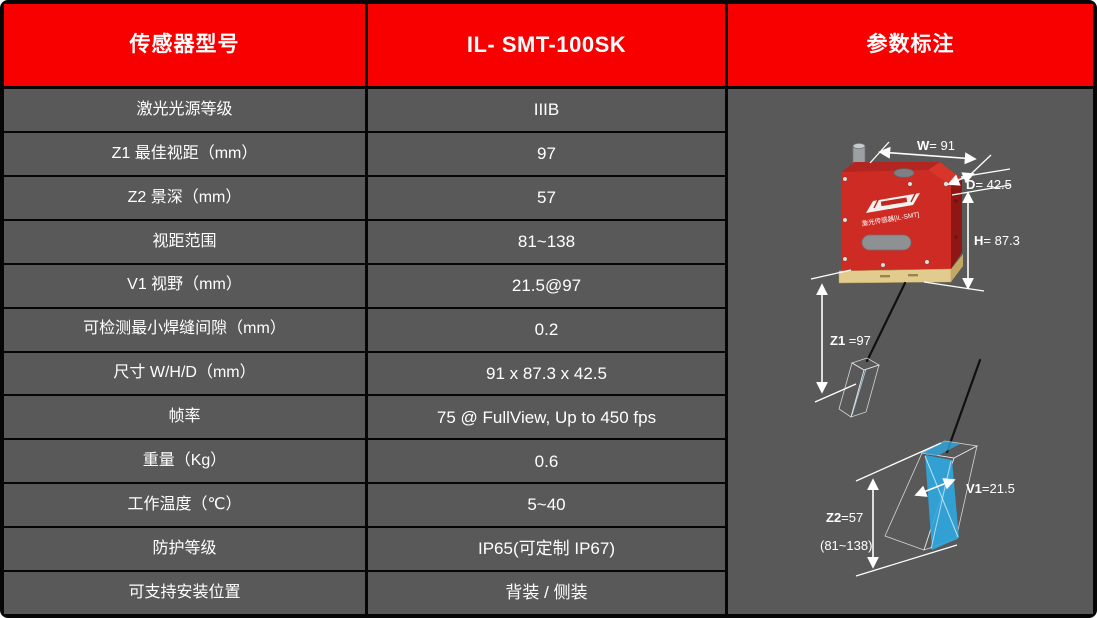 Image resolution: width=1097 pixels, height=618 pixels. Describe the element at coordinates (859, 387) in the screenshot. I see `near-field-prism` at that location.